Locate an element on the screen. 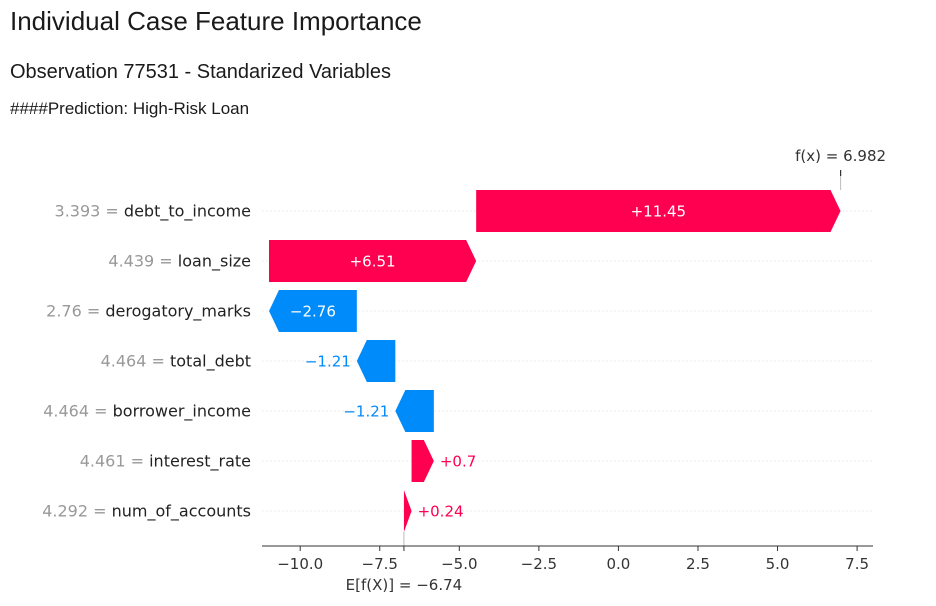 This screenshot has width=936, height=606. x-tick-label: 2.5 is located at coordinates (698, 564).